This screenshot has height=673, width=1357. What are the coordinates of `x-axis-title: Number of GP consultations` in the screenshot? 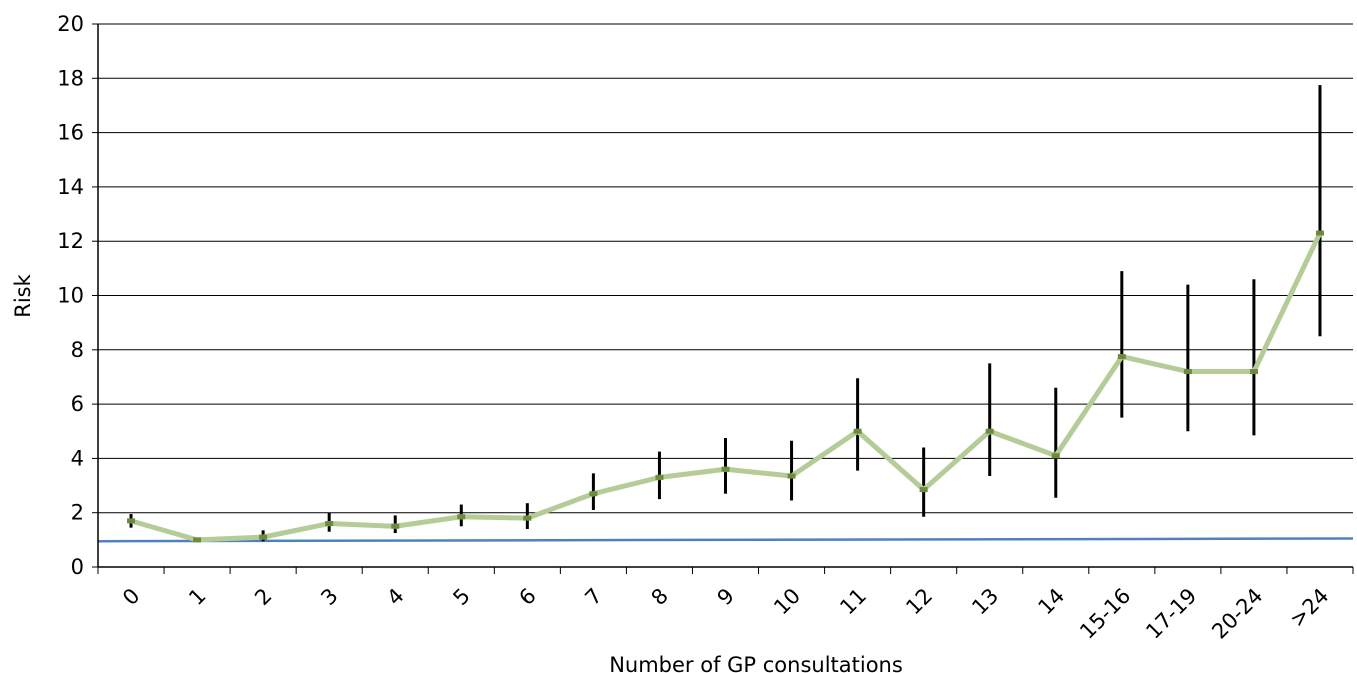 It's located at (756, 663).